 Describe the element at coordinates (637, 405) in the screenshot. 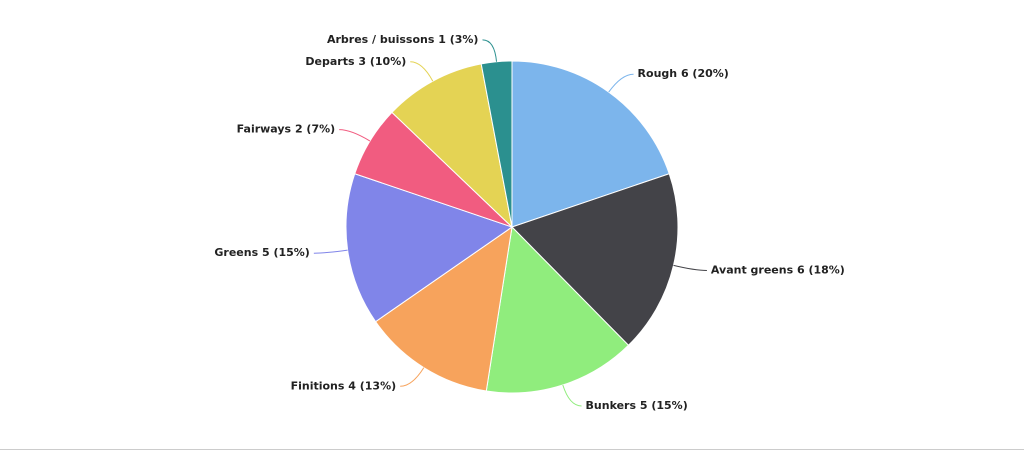

I see `data-label: Bunkers 5 (15%)` at that location.